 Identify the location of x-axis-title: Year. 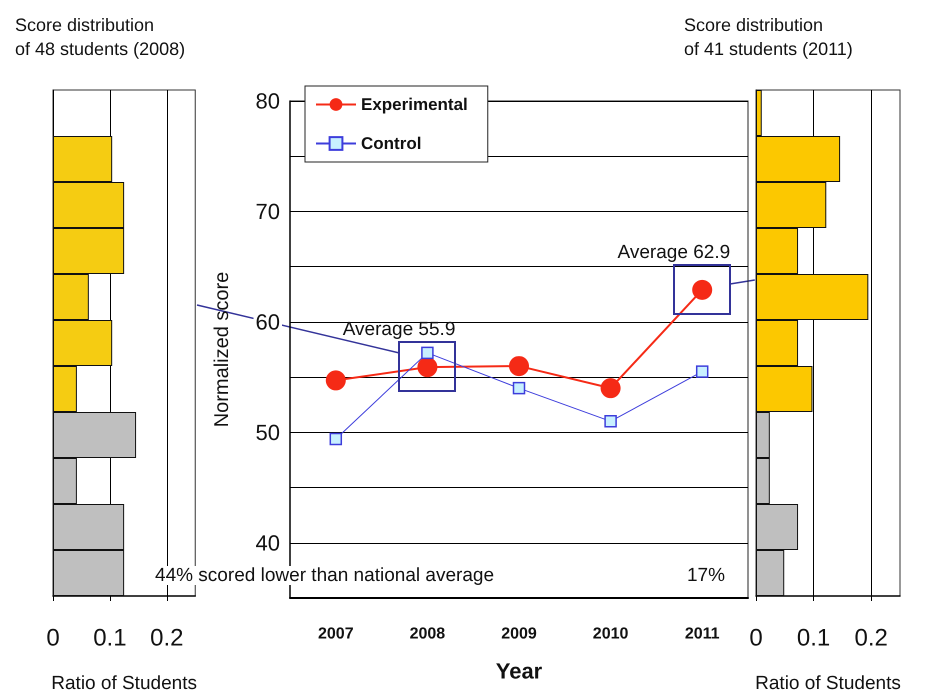
(519, 671).